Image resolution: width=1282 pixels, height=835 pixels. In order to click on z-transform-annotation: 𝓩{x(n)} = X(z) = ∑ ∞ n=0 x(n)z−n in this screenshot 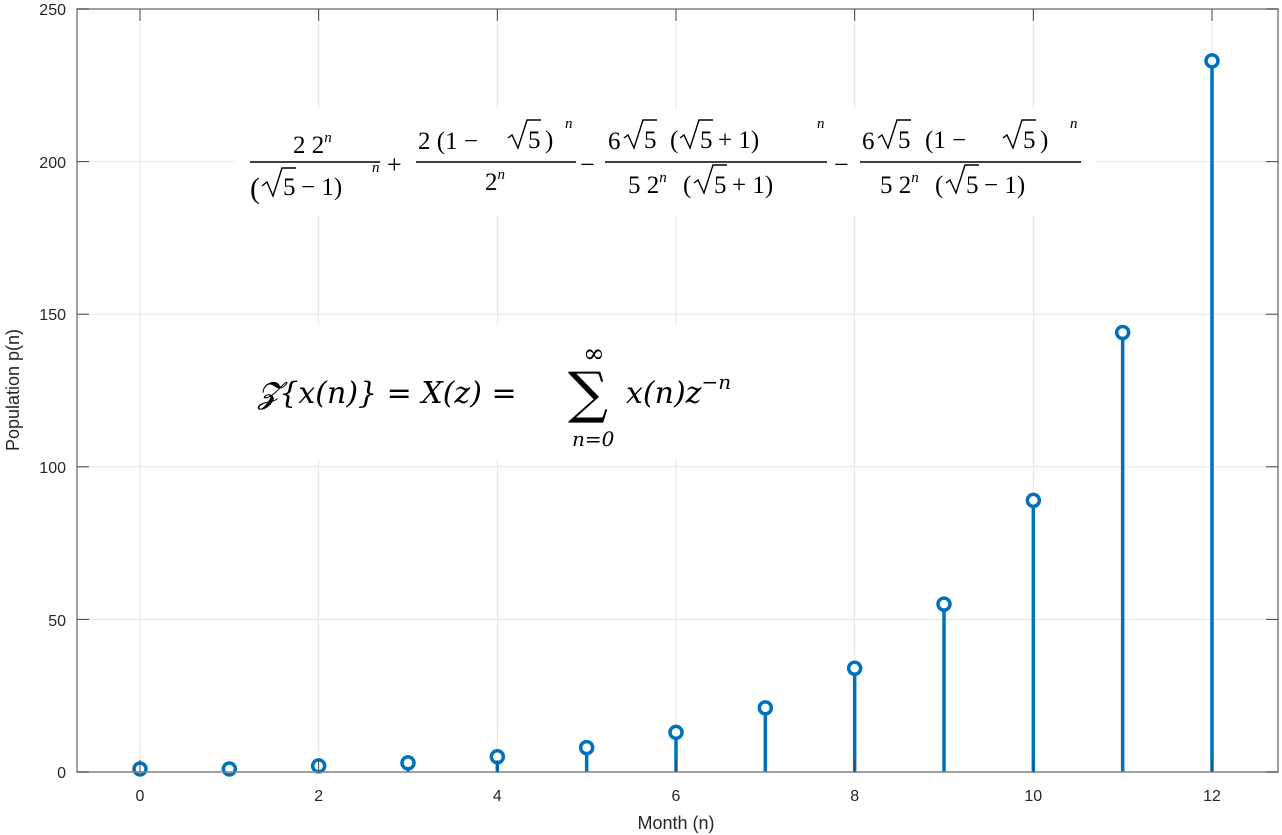, I will do `click(505, 392)`.